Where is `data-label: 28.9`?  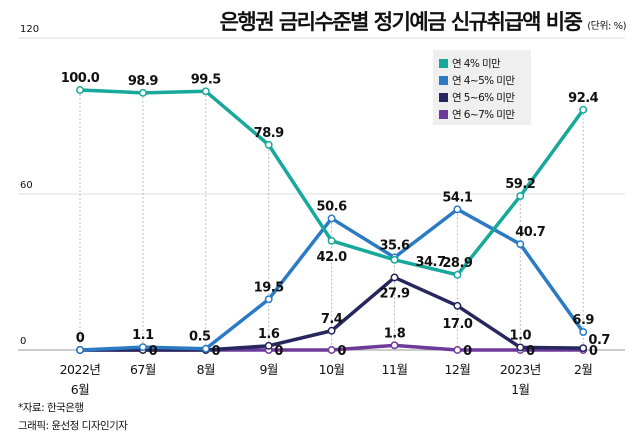 data-label: 28.9 is located at coordinates (457, 263).